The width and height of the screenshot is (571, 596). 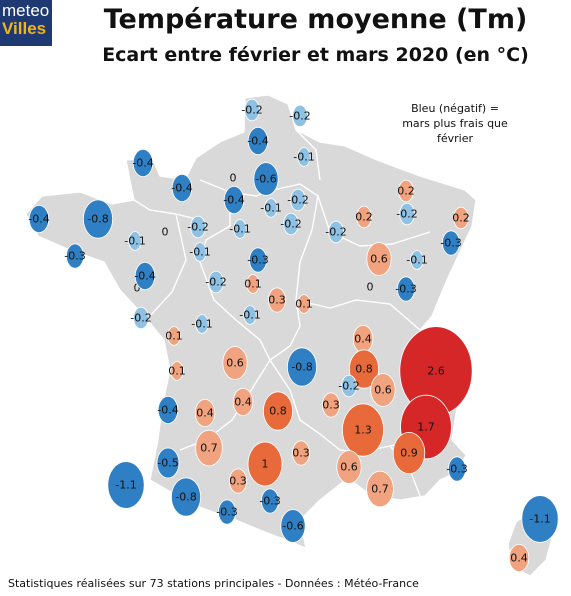 I want to click on station-value: 1, so click(x=265, y=464).